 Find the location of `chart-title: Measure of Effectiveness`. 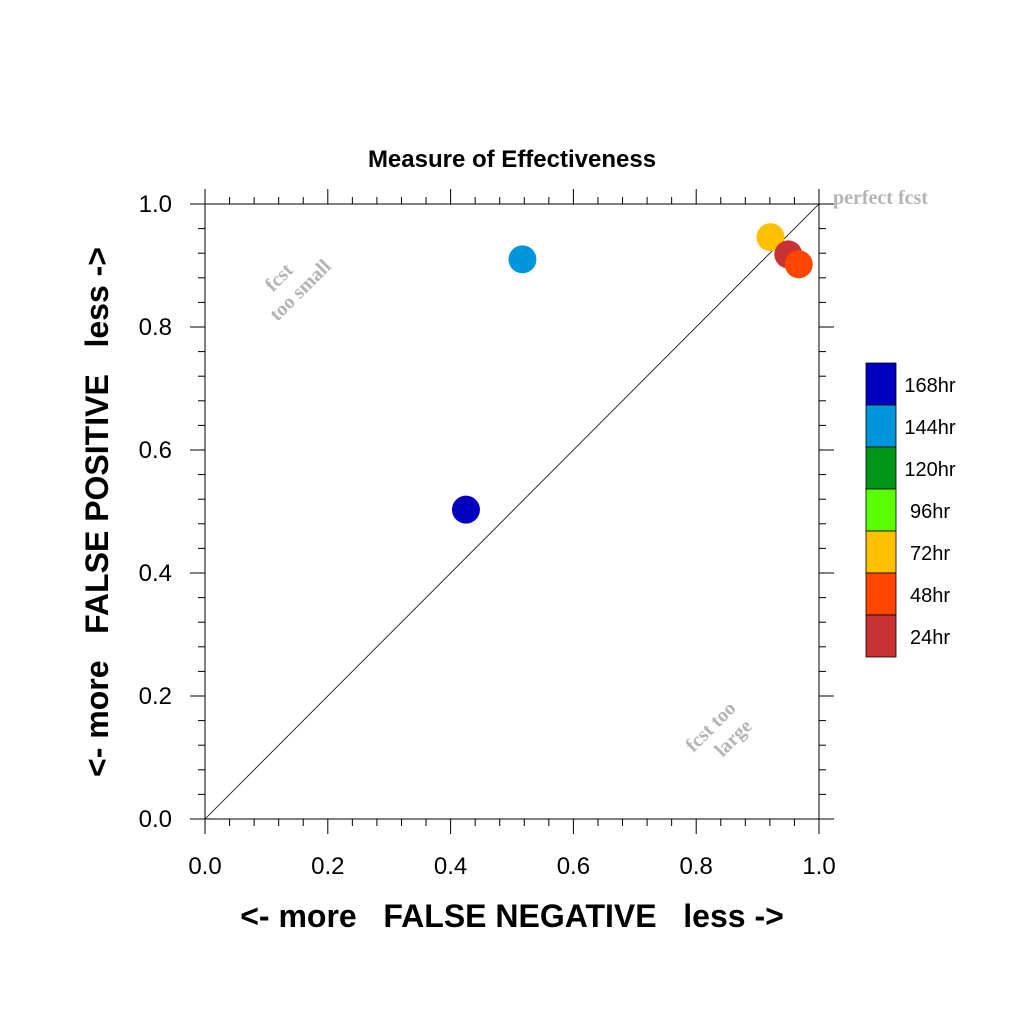

chart-title: Measure of Effectiveness is located at coordinates (512, 159).